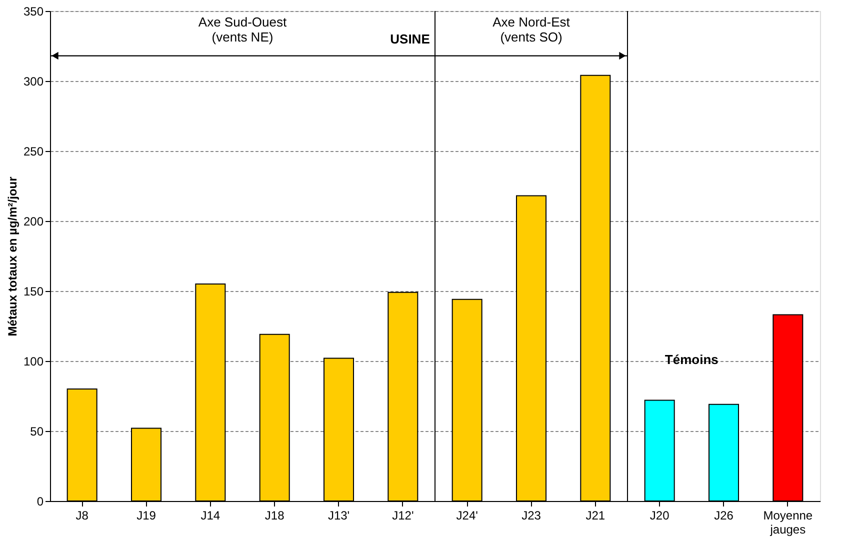  I want to click on x-tick-label: J8, so click(82, 515).